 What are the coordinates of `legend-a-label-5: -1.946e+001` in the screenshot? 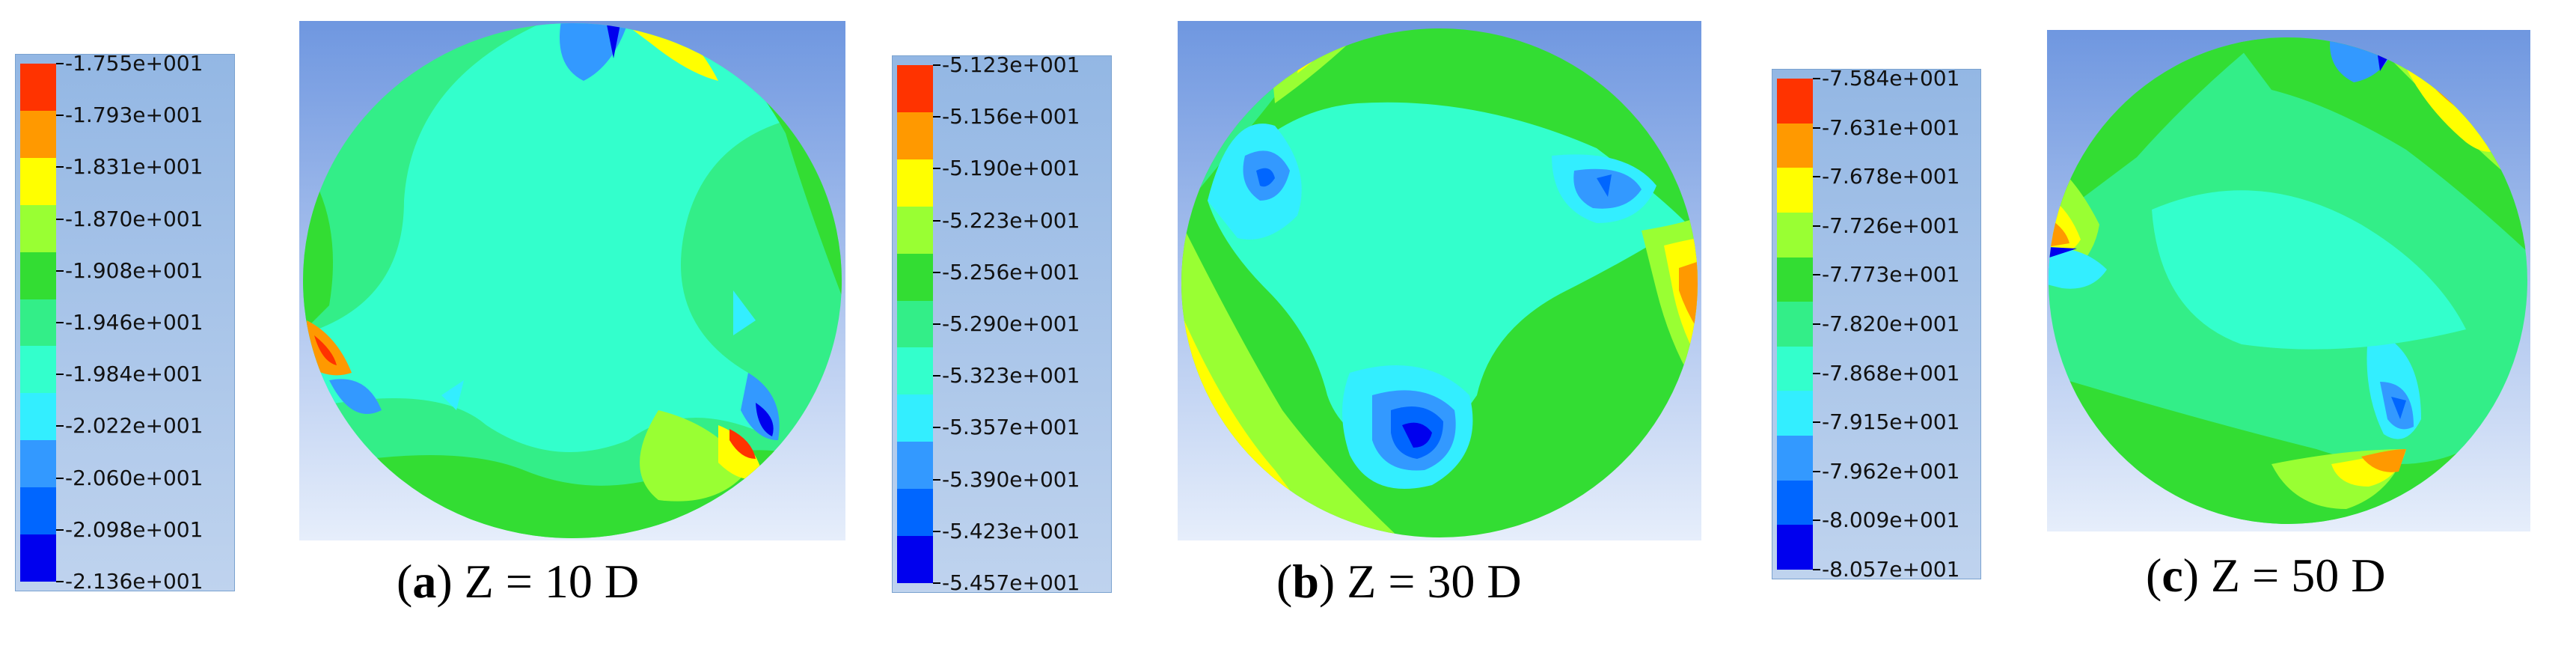 It's located at (134, 323).